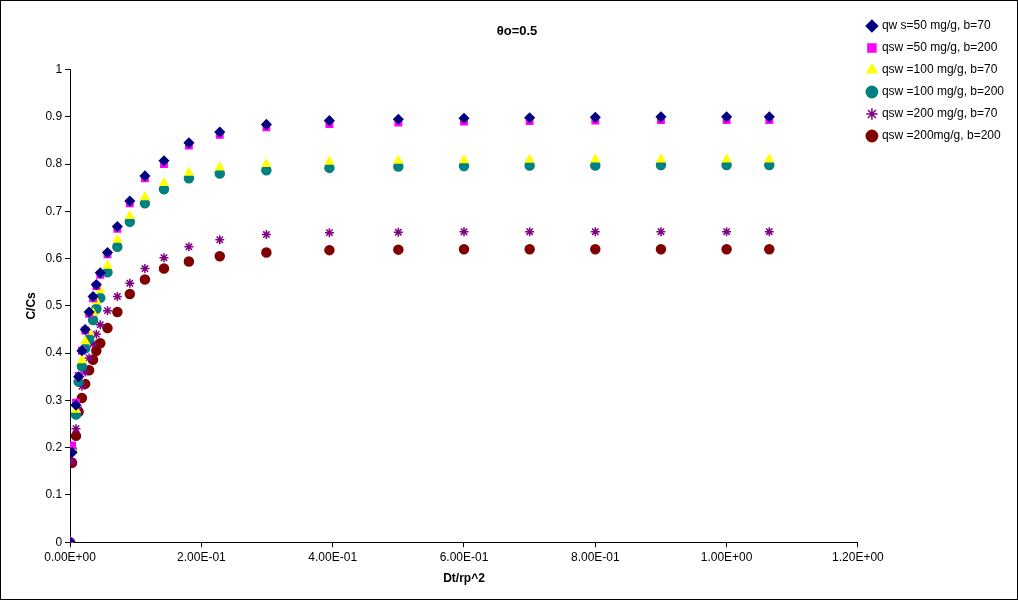 This screenshot has width=1018, height=600. I want to click on y-tick-label: 0.1, so click(54, 494).